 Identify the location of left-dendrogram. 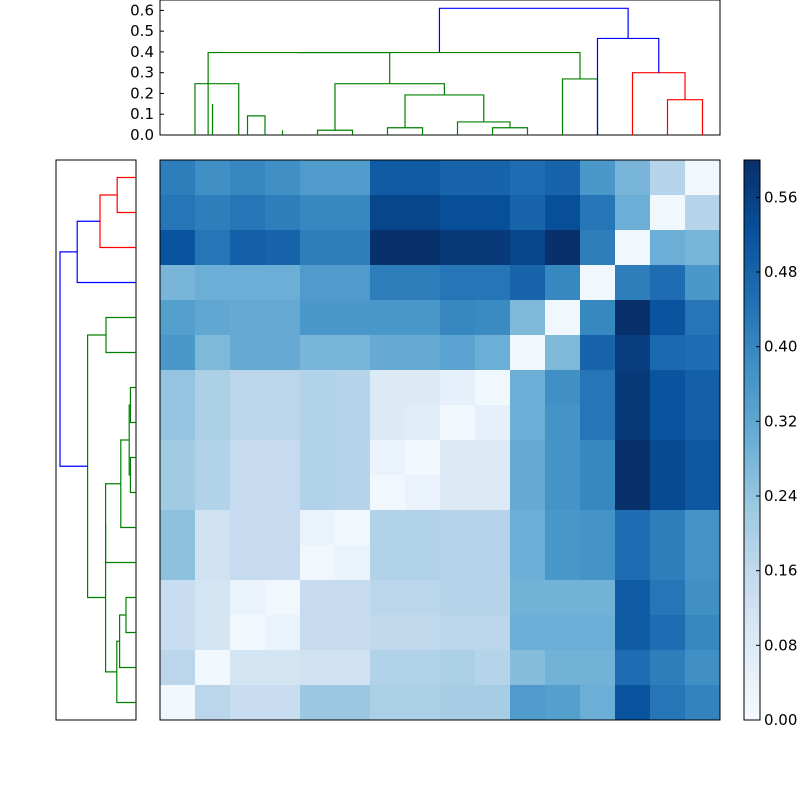
(96, 440).